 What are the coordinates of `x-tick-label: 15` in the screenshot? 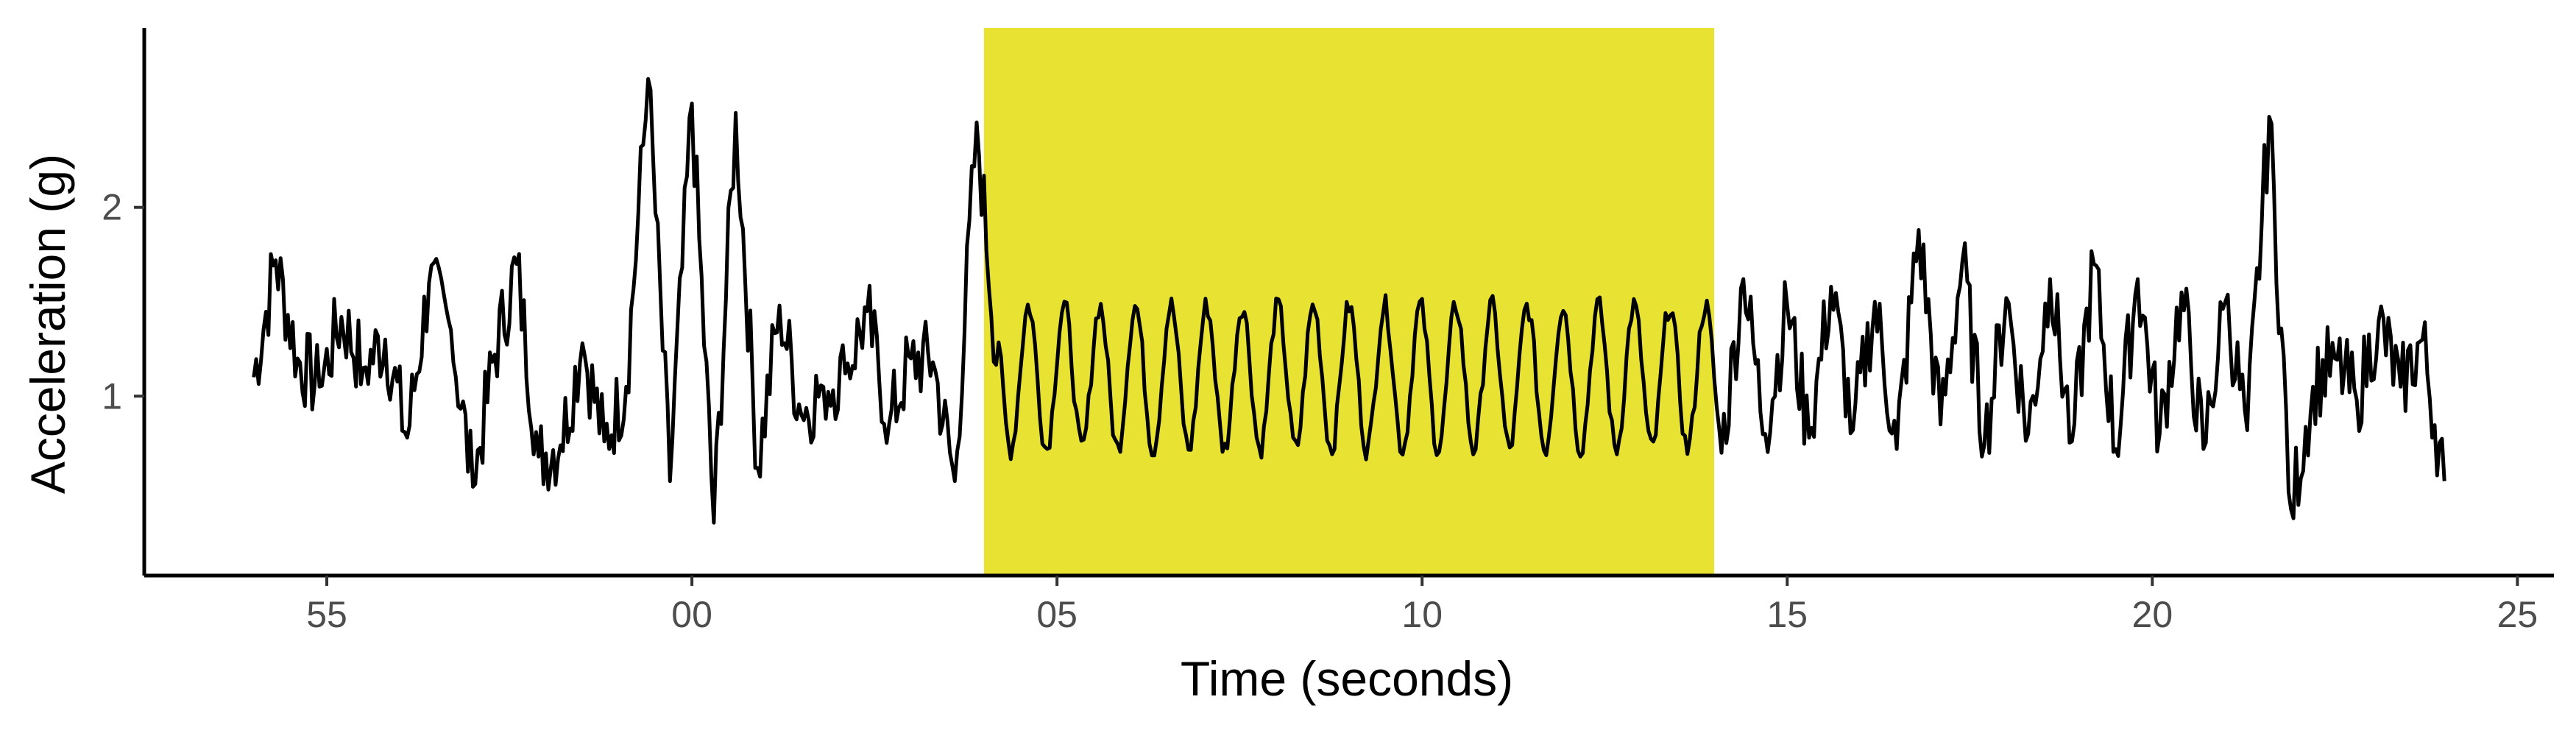 It's located at (1787, 614).